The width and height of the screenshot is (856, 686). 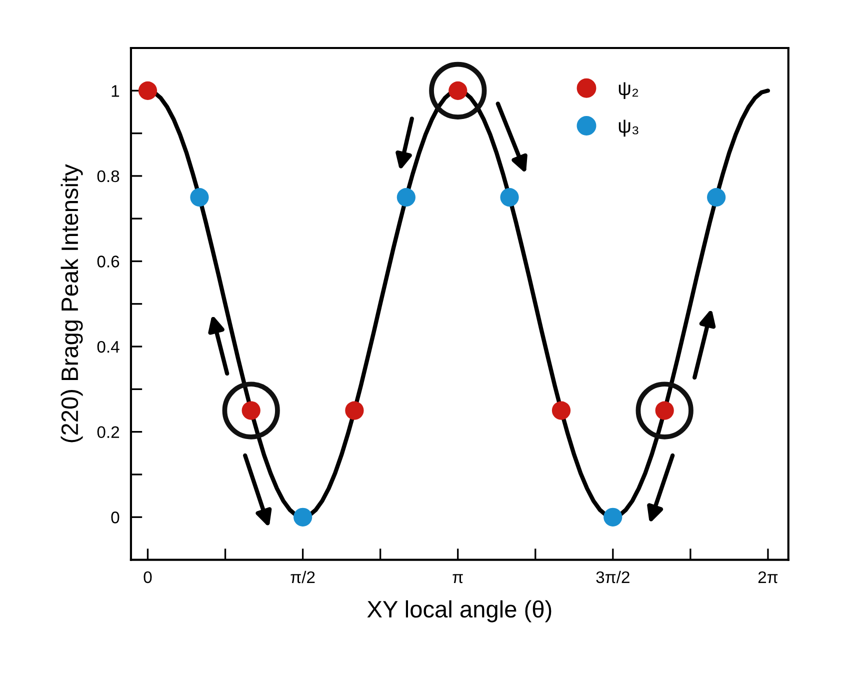 I want to click on y-axis-title: (220) Bragg Peak Intensity, so click(x=71, y=303).